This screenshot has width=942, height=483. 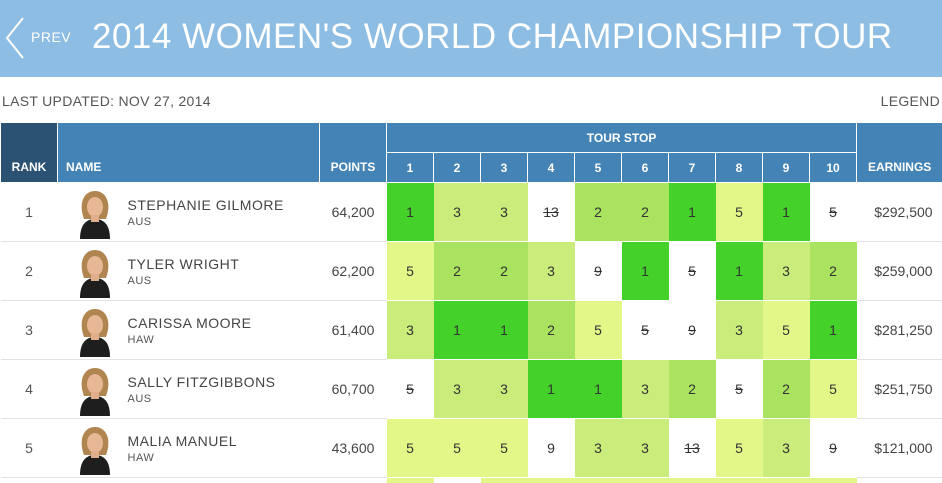 What do you see at coordinates (40, 37) in the screenshot?
I see `prev-button: PREV` at bounding box center [40, 37].